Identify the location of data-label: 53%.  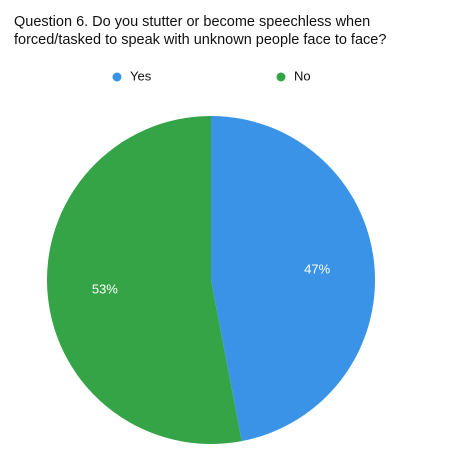
(105, 288).